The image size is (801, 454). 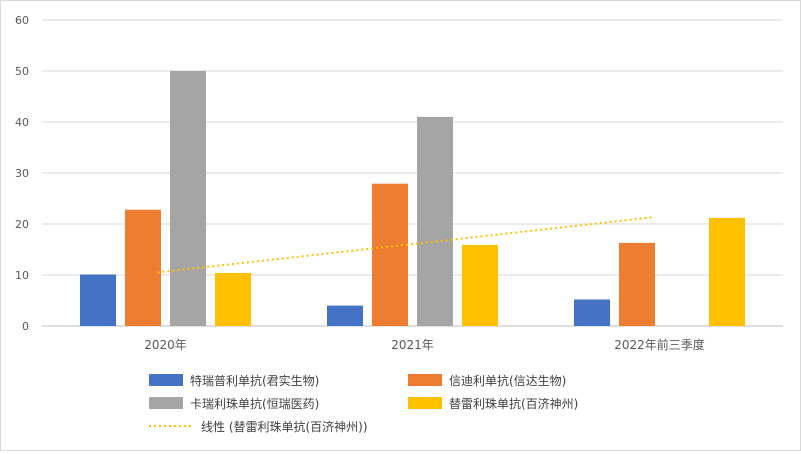 I want to click on legend-label: 卡瑞利珠单抗(恒瑞医药), so click(x=254, y=403).